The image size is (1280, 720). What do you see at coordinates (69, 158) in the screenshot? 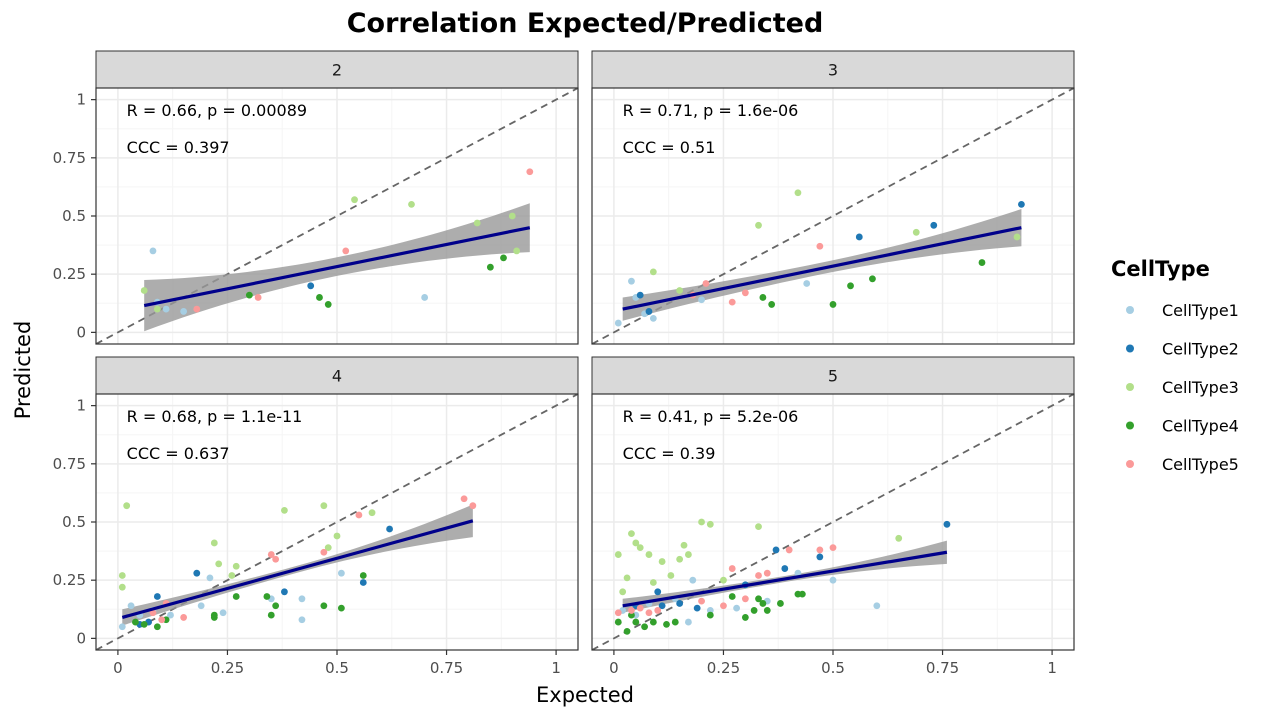
I see `y-tick-label: 0.75` at bounding box center [69, 158].